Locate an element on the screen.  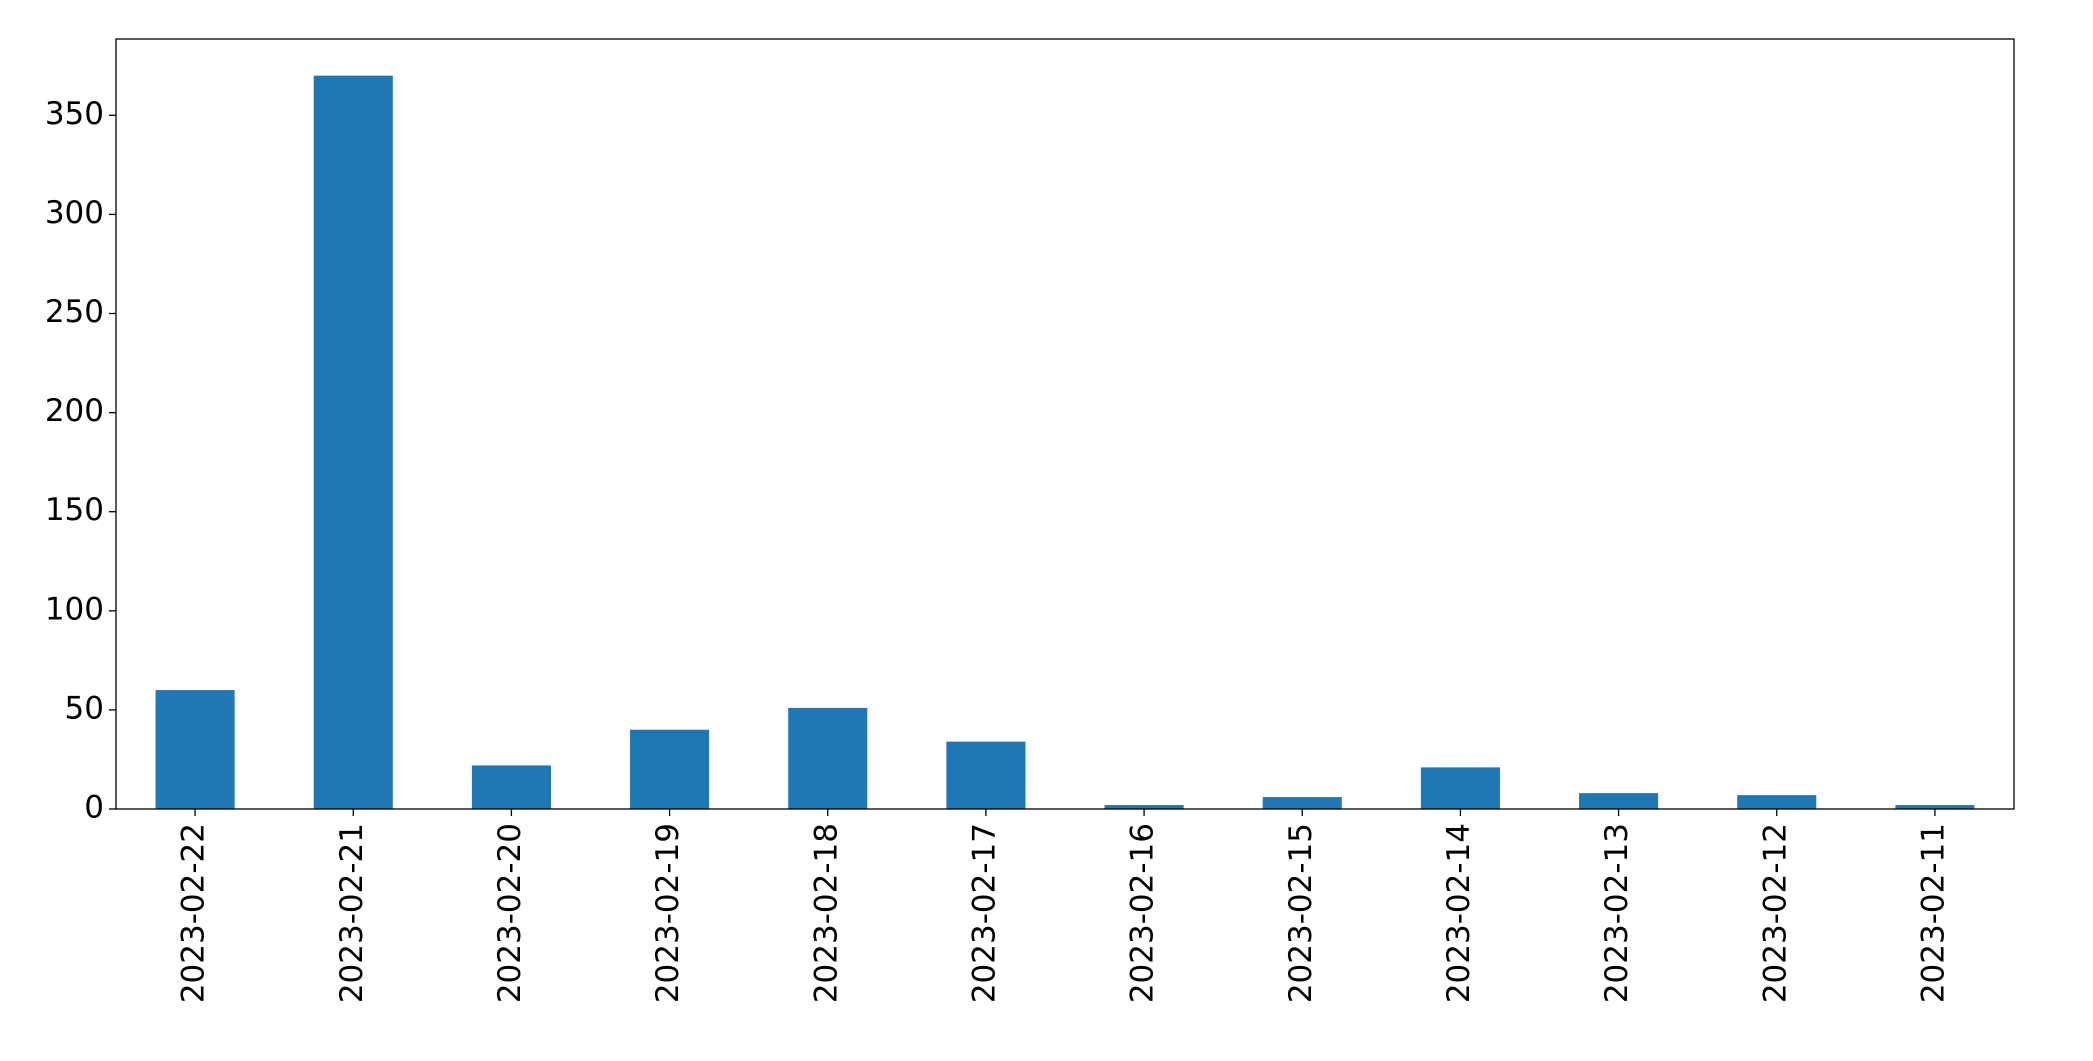
x-tick-label: 2023-02-19 is located at coordinates (668, 913).